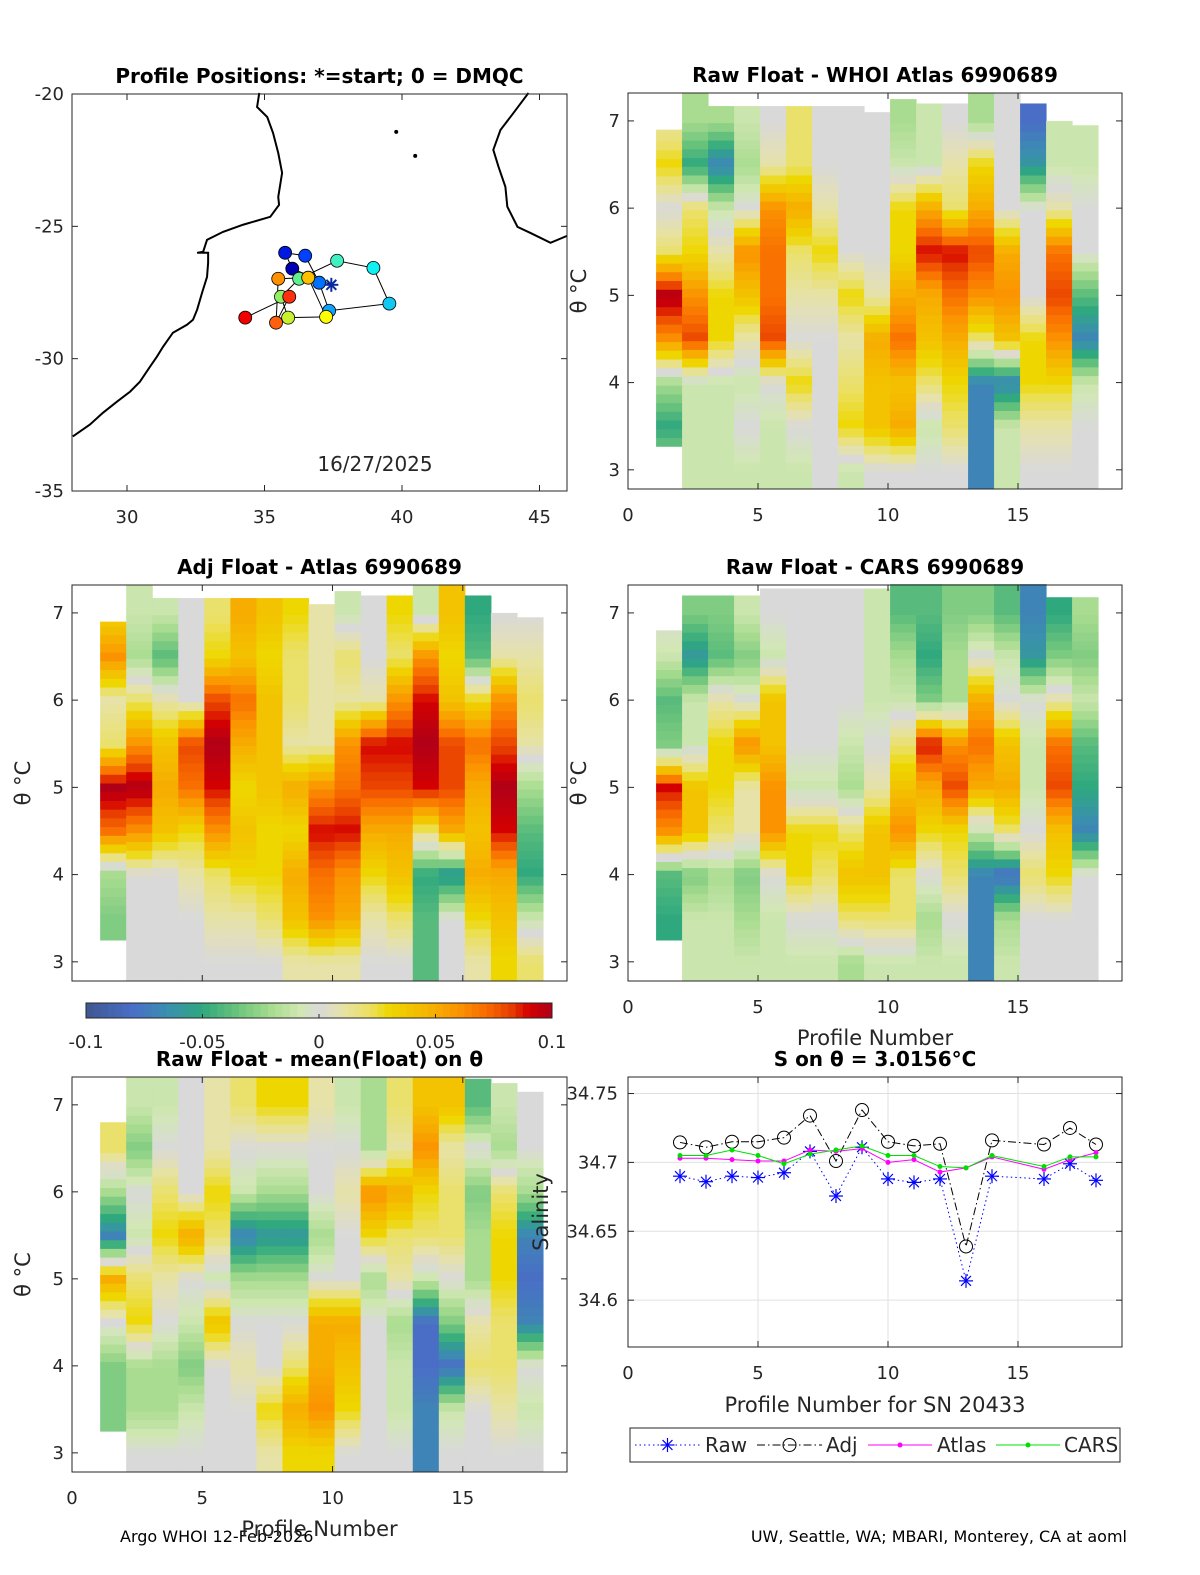 This screenshot has height=1575, width=1200. Describe the element at coordinates (614, 613) in the screenshot. I see `y-tick-label: 7` at that location.